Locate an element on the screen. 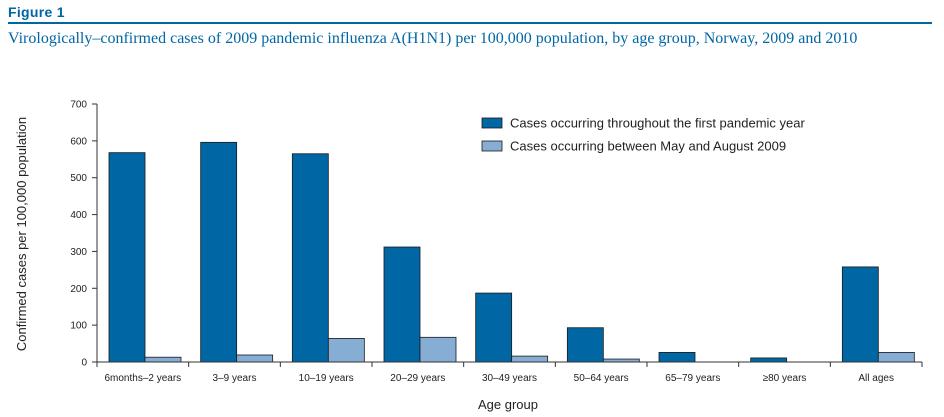  y-axis-ticks: 0 100 200 300 400 500 600 700 is located at coordinates (83, 234).